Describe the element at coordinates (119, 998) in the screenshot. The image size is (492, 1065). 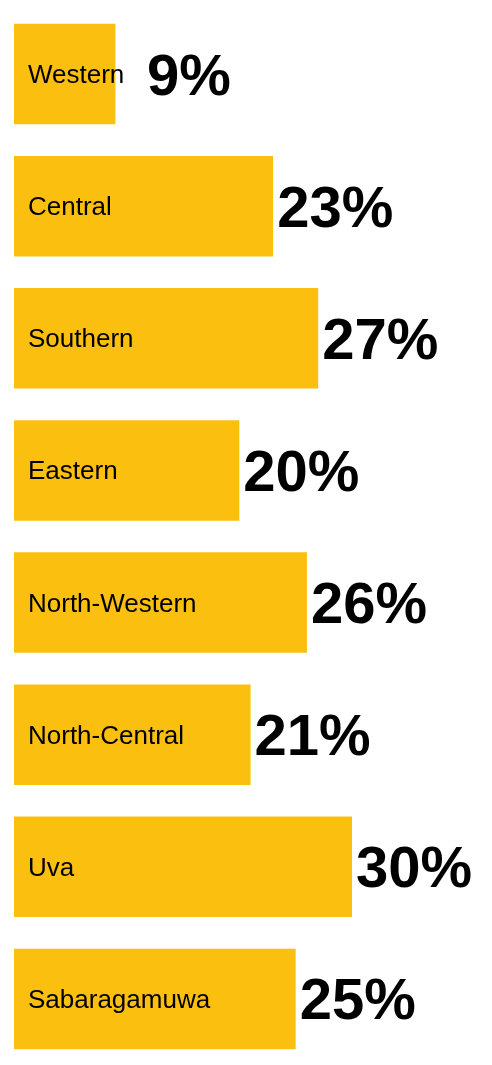
I see `y-tick-label: Sabaragamuwa` at that location.